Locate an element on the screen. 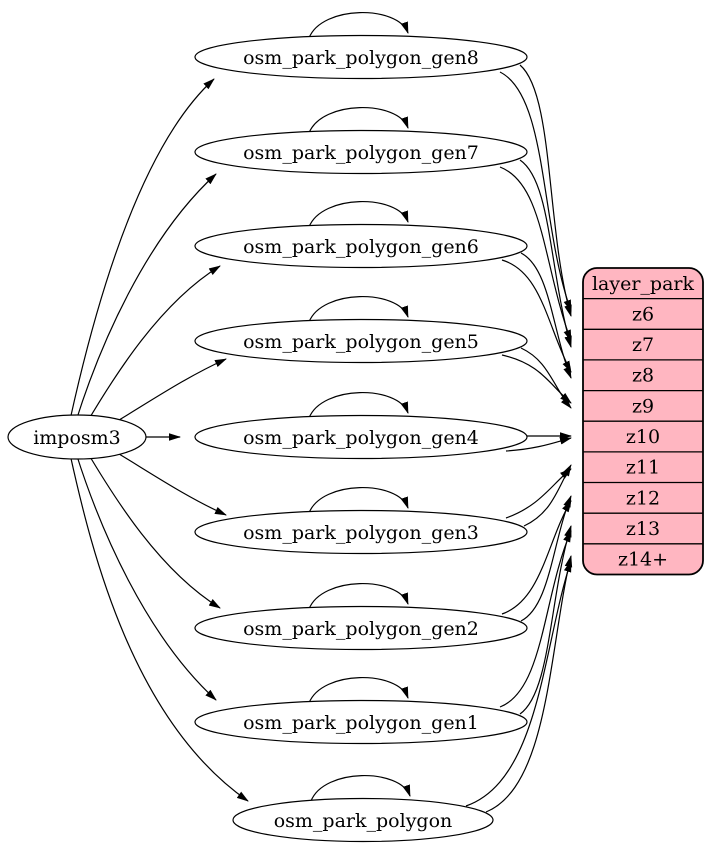 The width and height of the screenshot is (707, 851). edge-imposm3-to-gen3 is located at coordinates (165, 480).